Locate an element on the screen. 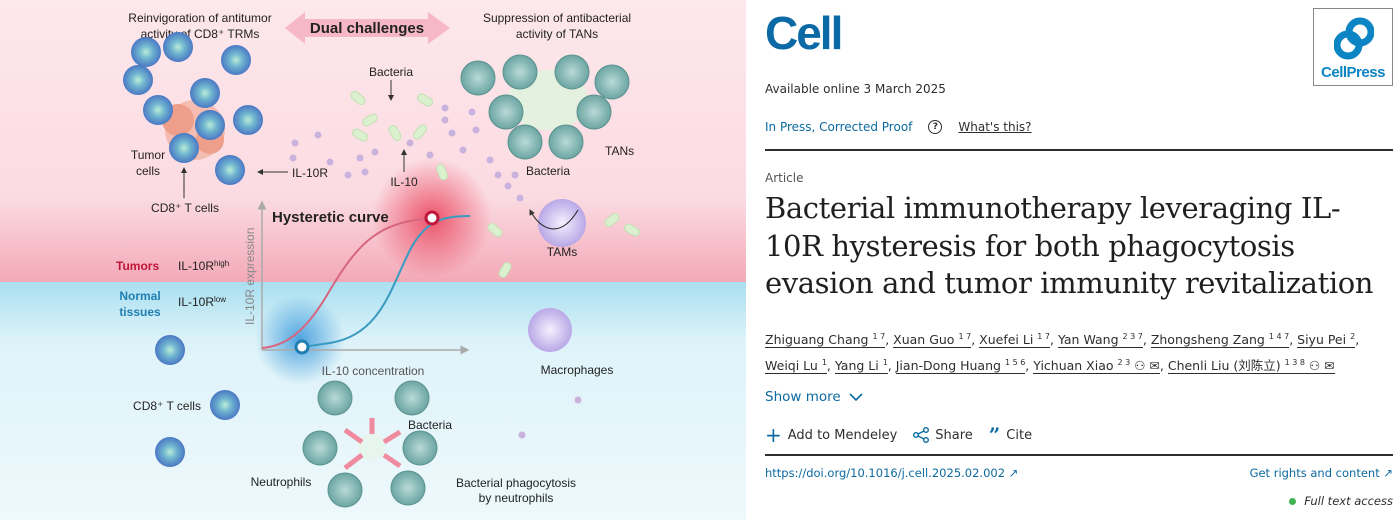  label-macrophages: Macrophages is located at coordinates (577, 370).